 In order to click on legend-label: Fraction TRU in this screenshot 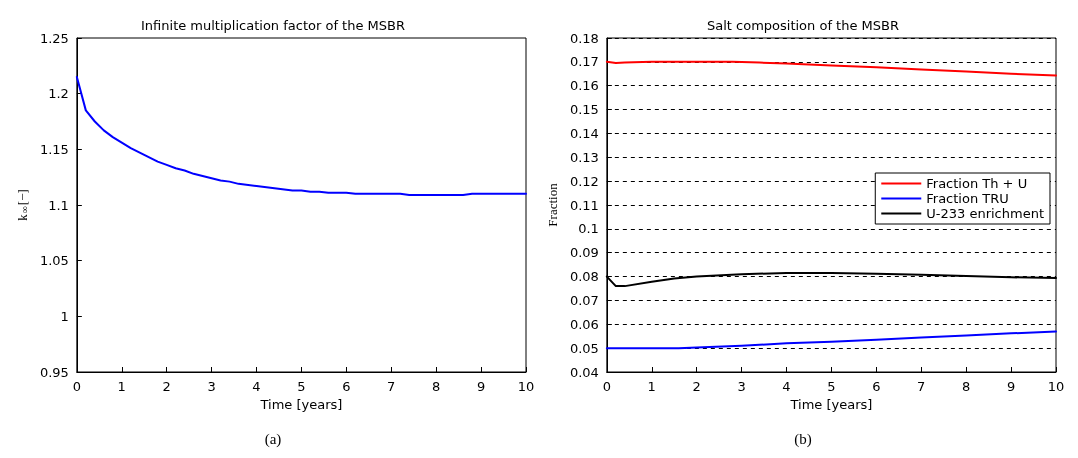, I will do `click(967, 198)`.